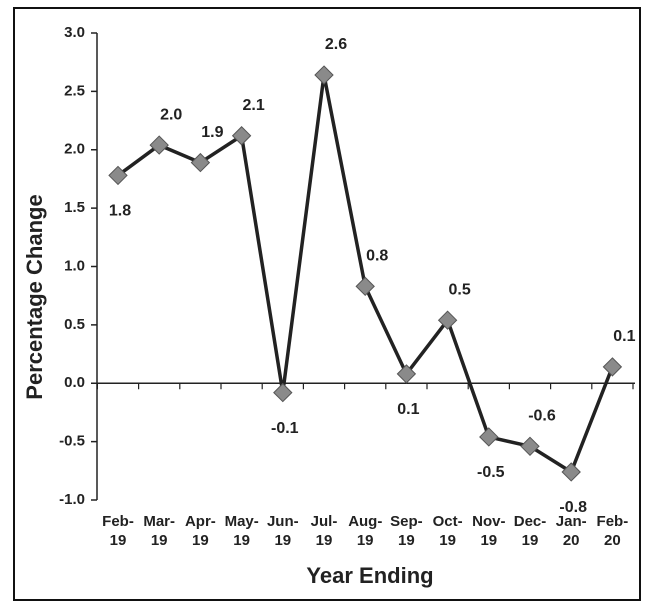 This screenshot has width=652, height=606. Describe the element at coordinates (282, 531) in the screenshot. I see `x-tick-label: Jun-19` at that location.